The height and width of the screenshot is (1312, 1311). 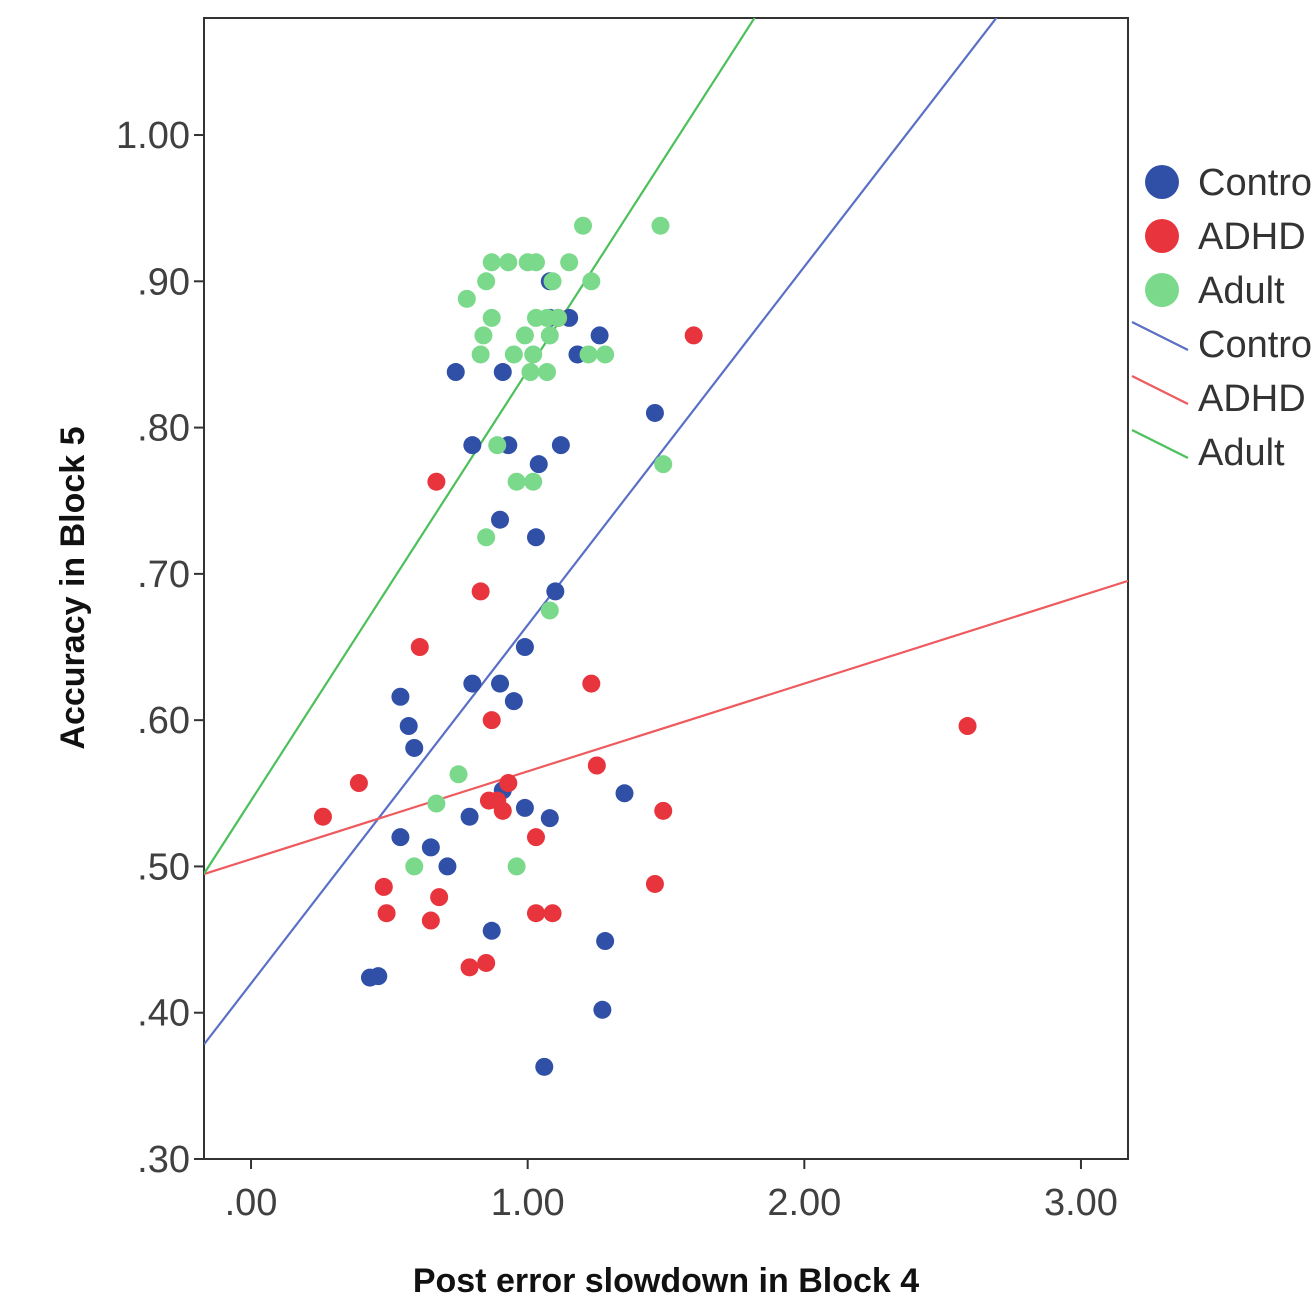 What do you see at coordinates (163, 1160) in the screenshot?
I see `y-tick-label: .30` at bounding box center [163, 1160].